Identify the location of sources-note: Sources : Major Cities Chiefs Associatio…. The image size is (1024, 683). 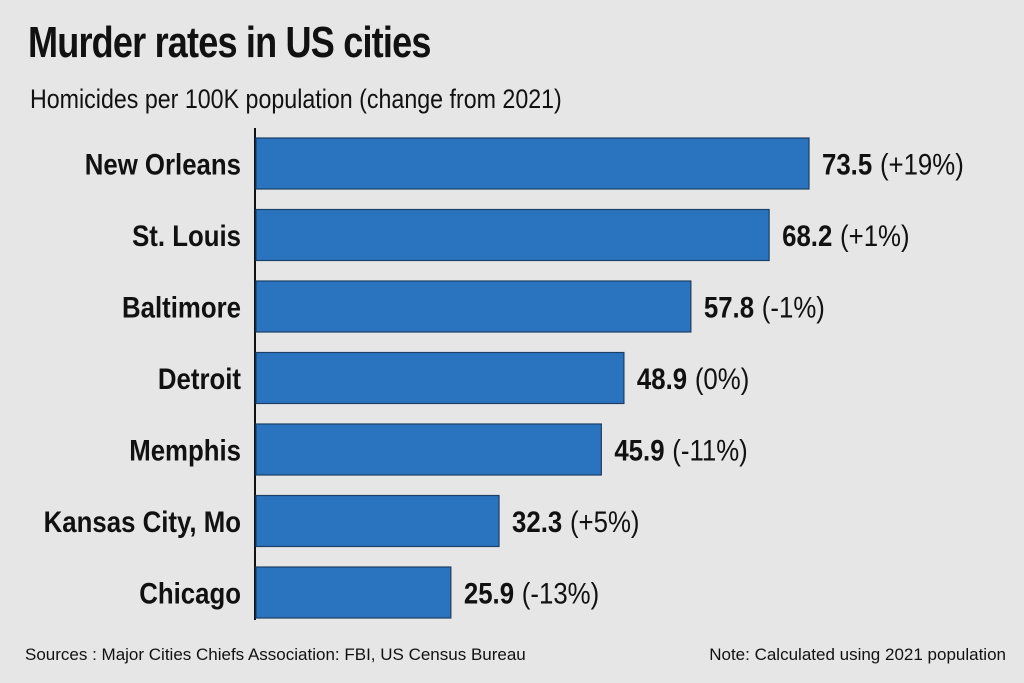
(275, 654).